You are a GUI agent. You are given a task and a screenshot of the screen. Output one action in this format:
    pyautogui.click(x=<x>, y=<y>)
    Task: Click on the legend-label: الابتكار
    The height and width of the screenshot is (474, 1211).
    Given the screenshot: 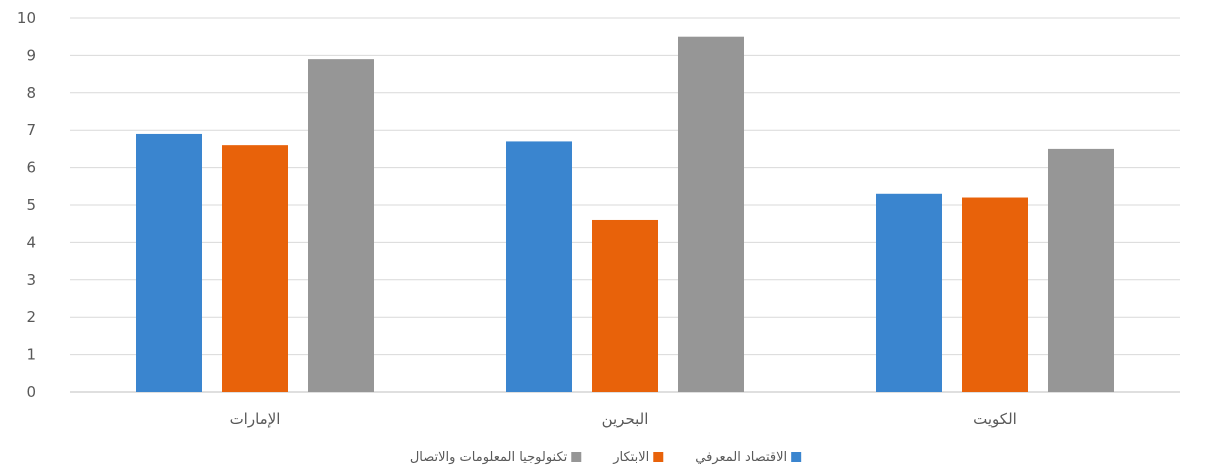 What is the action you would take?
    pyautogui.click(x=630, y=457)
    